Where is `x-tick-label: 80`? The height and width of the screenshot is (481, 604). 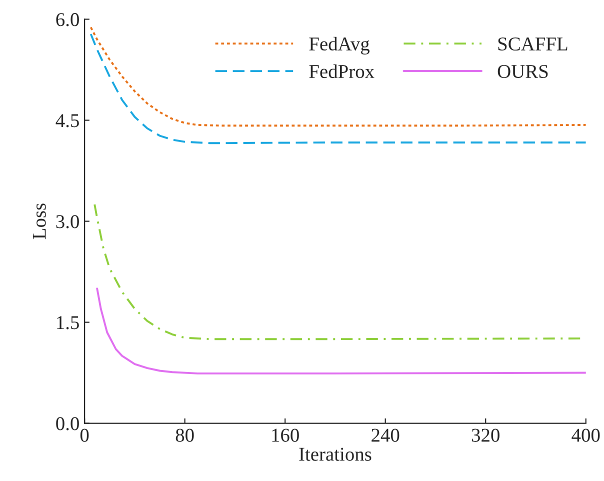 x-tick-label: 80 is located at coordinates (185, 435).